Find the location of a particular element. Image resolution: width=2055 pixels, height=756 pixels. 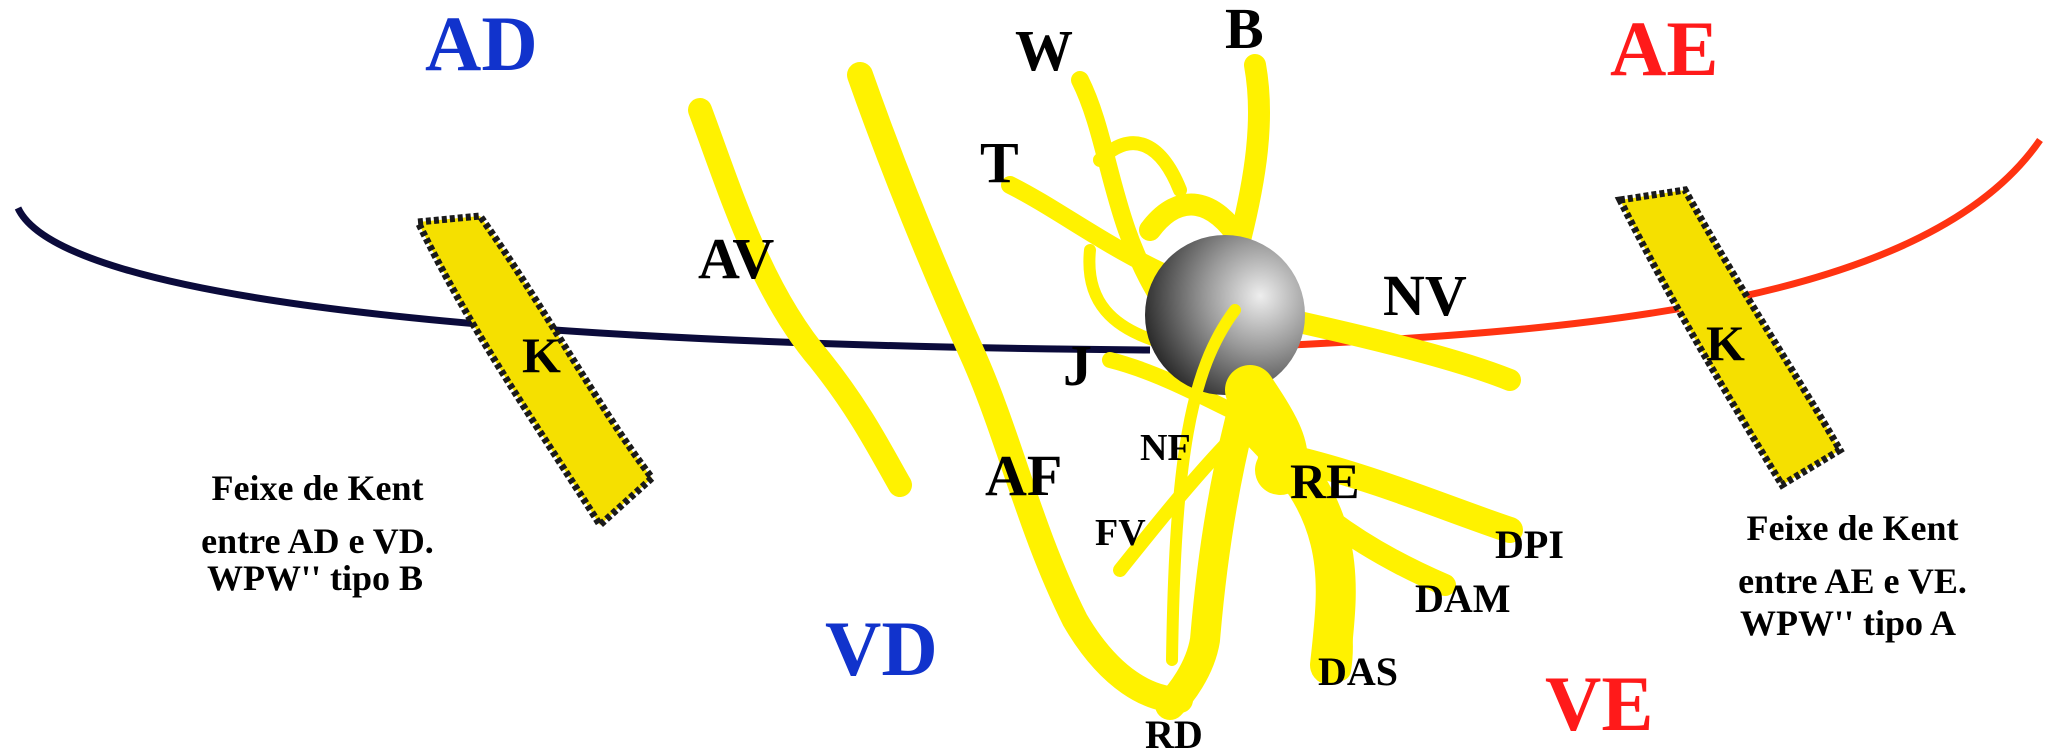

right-bundle-branch is located at coordinates (1205, 562).